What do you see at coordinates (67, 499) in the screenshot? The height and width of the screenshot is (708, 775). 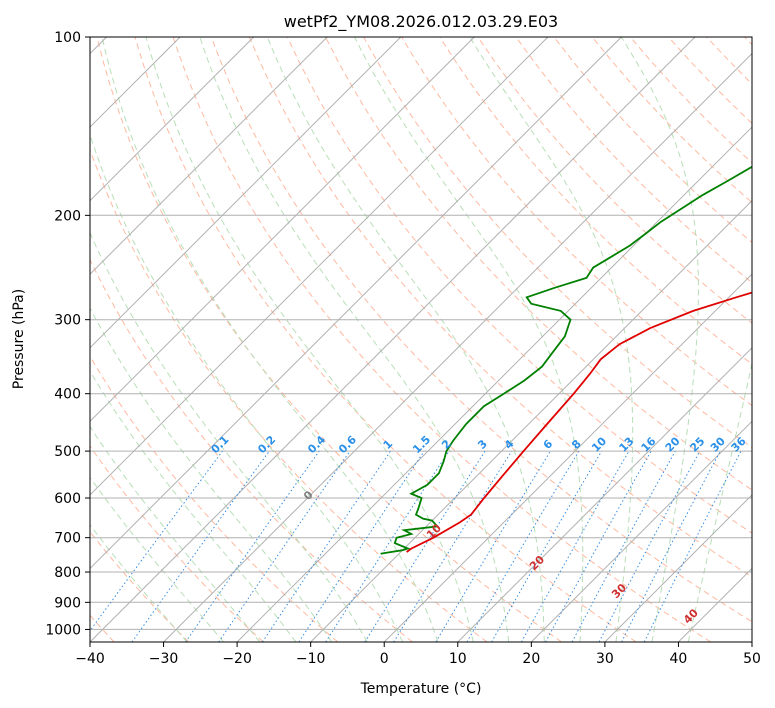 I see `y-tick-label: 600` at bounding box center [67, 499].